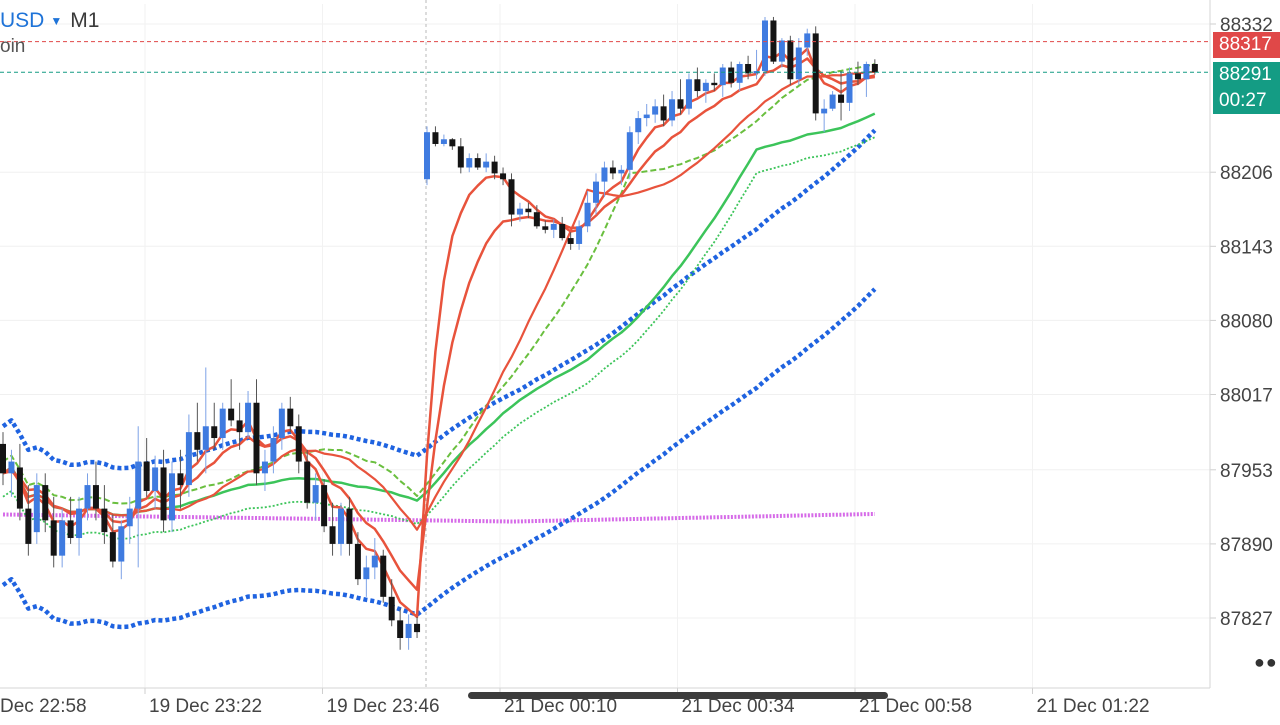 This screenshot has height=725, width=1280. Describe the element at coordinates (1246, 247) in the screenshot. I see `price-axis-label: 88143` at that location.